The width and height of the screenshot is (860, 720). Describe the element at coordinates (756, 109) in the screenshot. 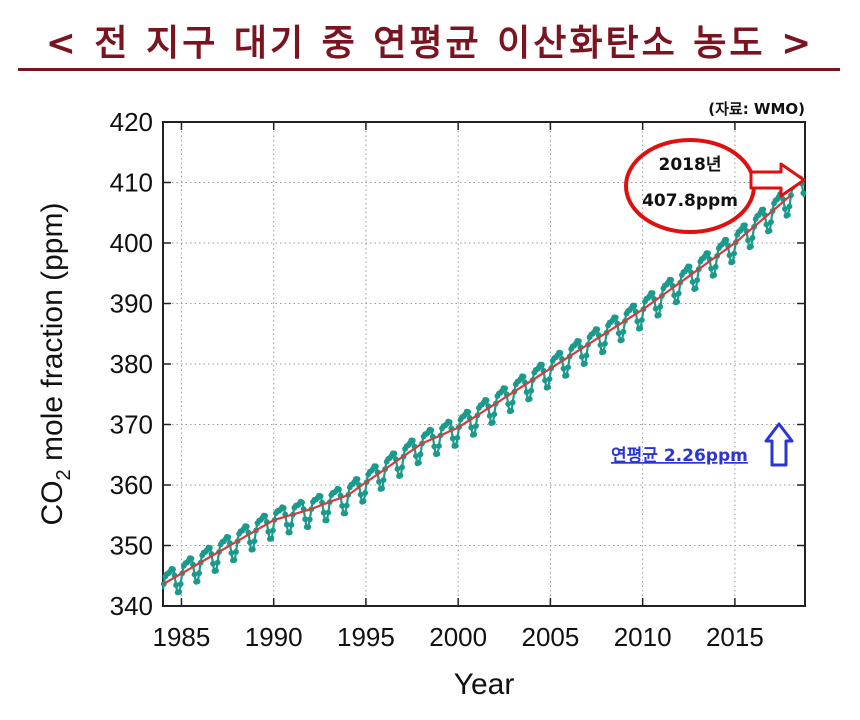

I see `source-note: (자료: WMO)` at that location.